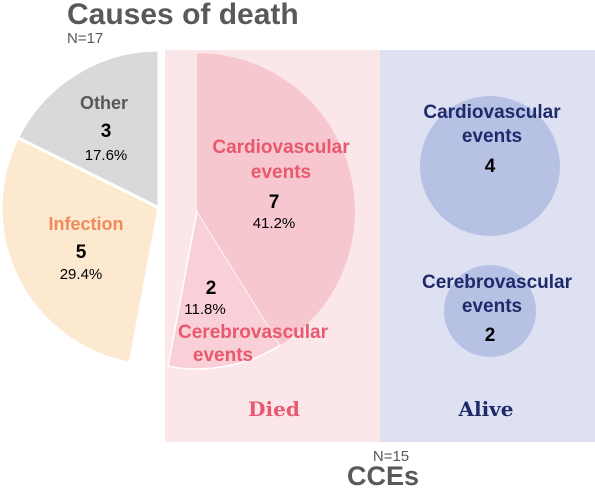 This screenshot has height=488, width=595. What do you see at coordinates (281, 172) in the screenshot?
I see `cardiovascular-label-line2: events` at bounding box center [281, 172].